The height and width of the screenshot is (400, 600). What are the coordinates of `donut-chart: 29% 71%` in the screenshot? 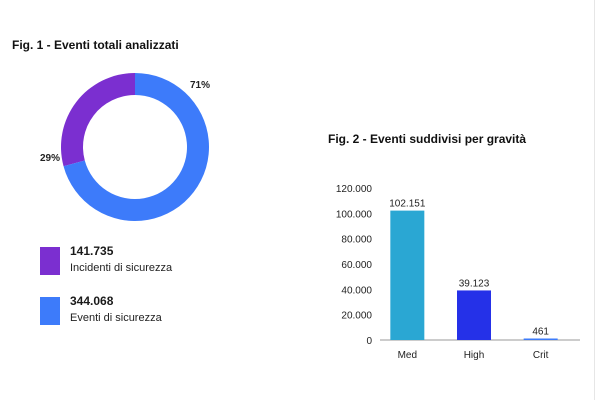 It's located at (125, 147).